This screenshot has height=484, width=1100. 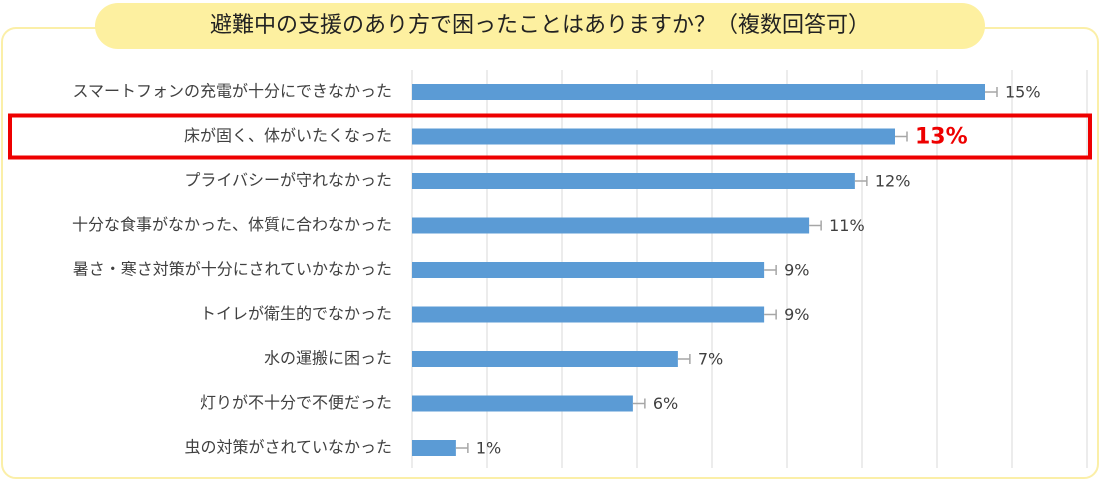 What do you see at coordinates (847, 225) in the screenshot?
I see `value-label: 11%` at bounding box center [847, 225].